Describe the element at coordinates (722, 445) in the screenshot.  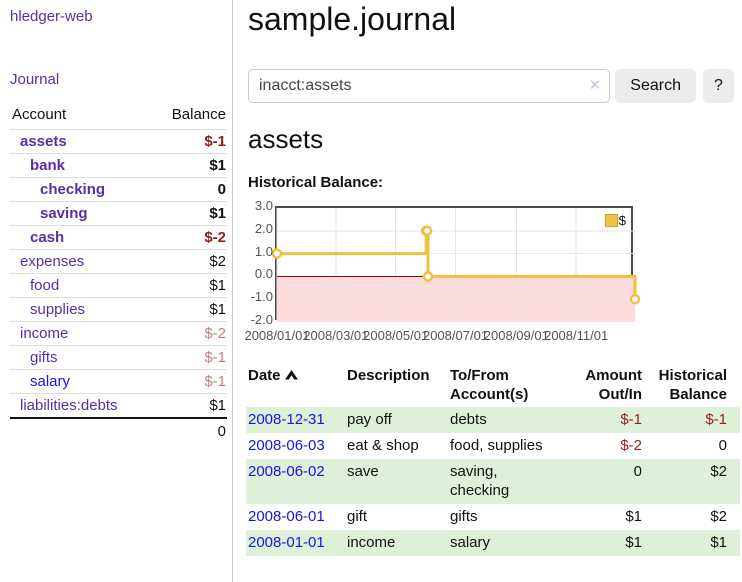
I see `register-balance: 0` at that location.